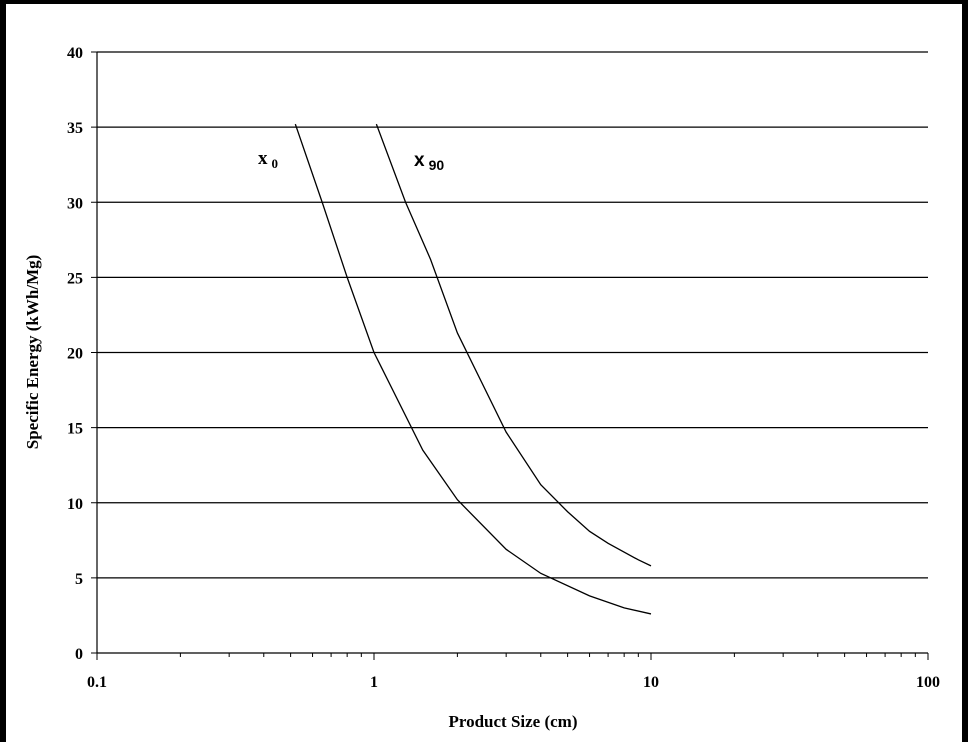 The height and width of the screenshot is (742, 968). I want to click on series-label-x90: x 90, so click(429, 161).